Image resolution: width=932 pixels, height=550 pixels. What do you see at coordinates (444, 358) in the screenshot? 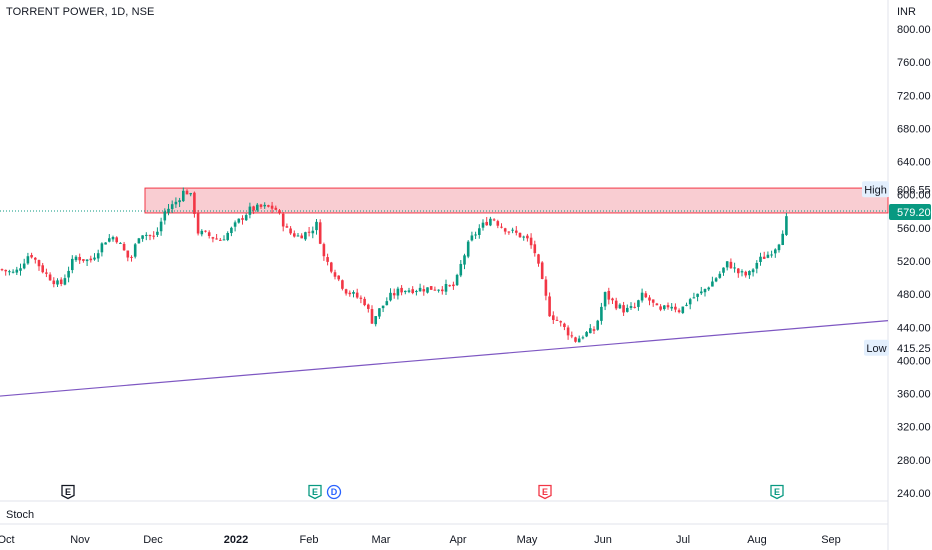
I see `support-trendline` at bounding box center [444, 358].